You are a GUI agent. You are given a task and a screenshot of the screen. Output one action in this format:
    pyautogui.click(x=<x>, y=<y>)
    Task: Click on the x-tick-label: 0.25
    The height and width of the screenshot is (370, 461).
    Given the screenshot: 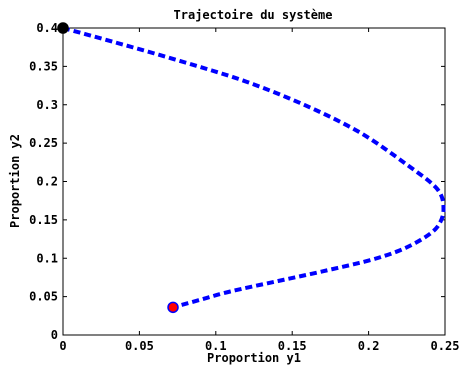 What is the action you would take?
    pyautogui.click(x=445, y=346)
    